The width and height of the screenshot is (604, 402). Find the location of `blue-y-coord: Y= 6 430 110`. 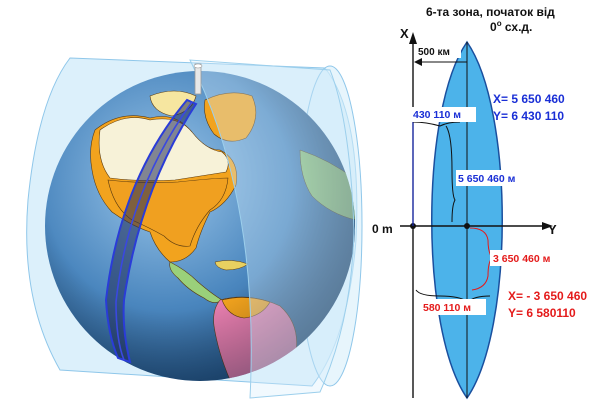

blue-y-coord: Y= 6 430 110 is located at coordinates (528, 116).